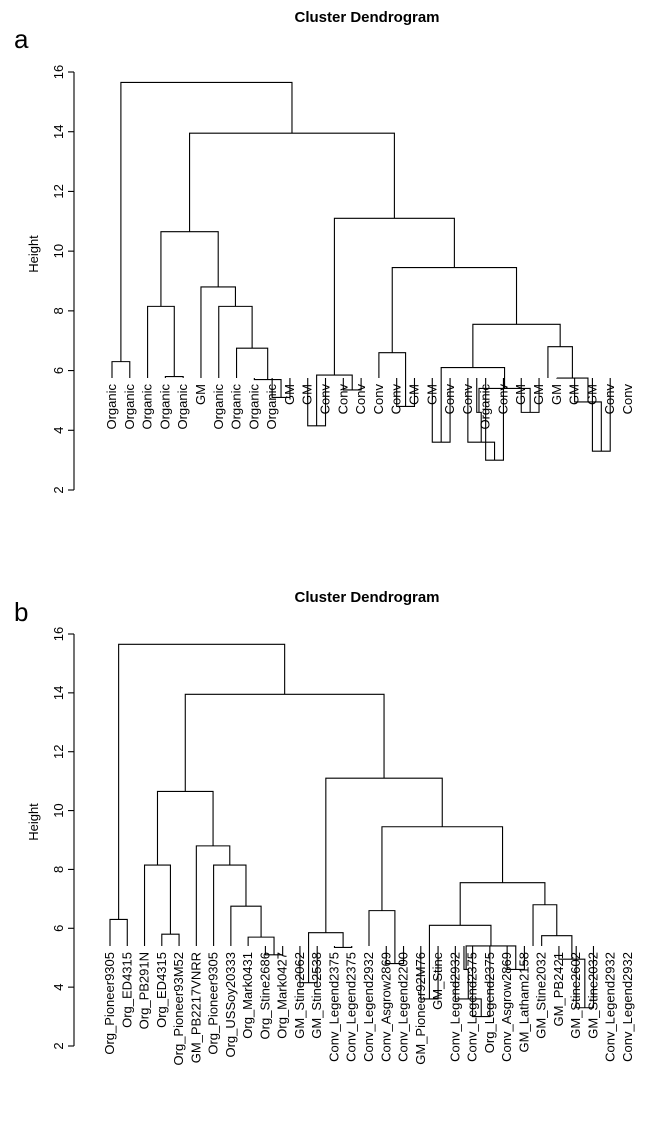 The image size is (648, 1131). I want to click on y-axis-a: 2 4 6 8 10 12 14 16, so click(63, 279).